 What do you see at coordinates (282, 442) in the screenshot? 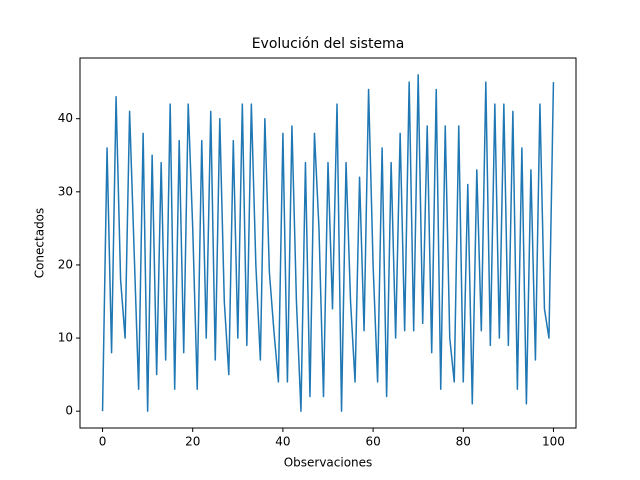
I see `x-tick-label: 40` at bounding box center [282, 442].